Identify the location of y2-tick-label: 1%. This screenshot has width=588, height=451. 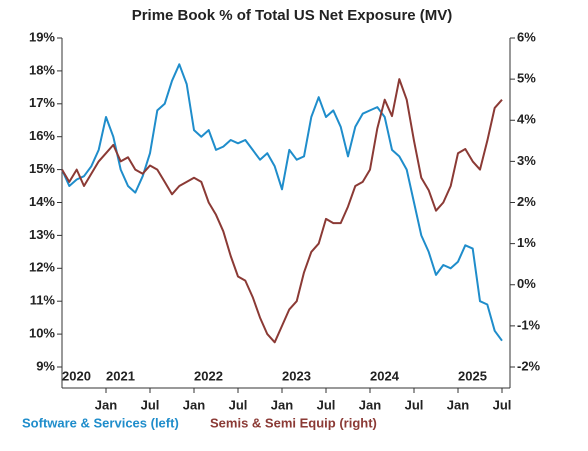
(526, 242).